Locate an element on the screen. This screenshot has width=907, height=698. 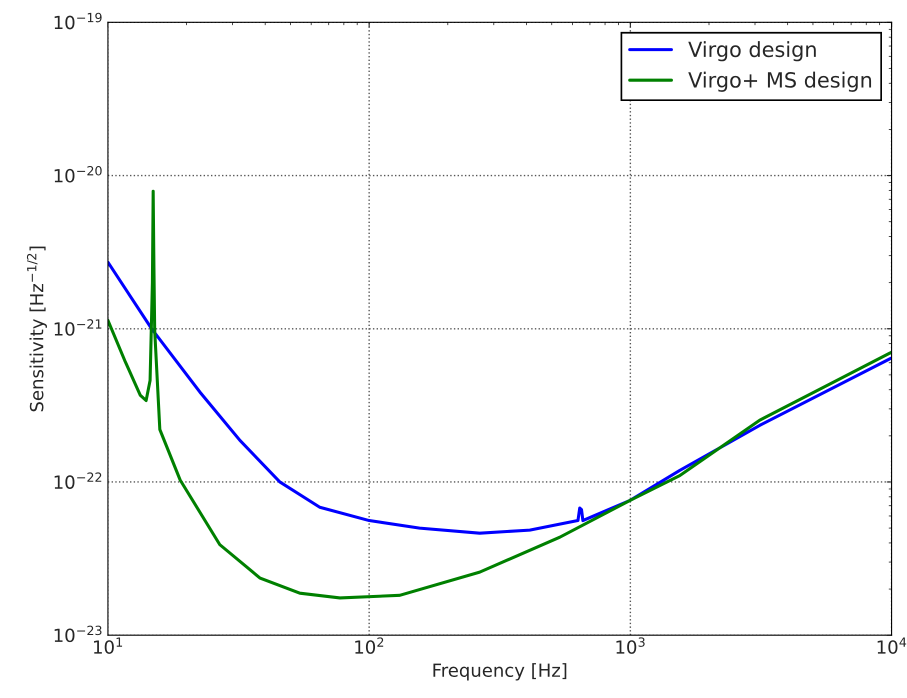
y-tick-label: 10$^{−19}$ is located at coordinates (78, 21).